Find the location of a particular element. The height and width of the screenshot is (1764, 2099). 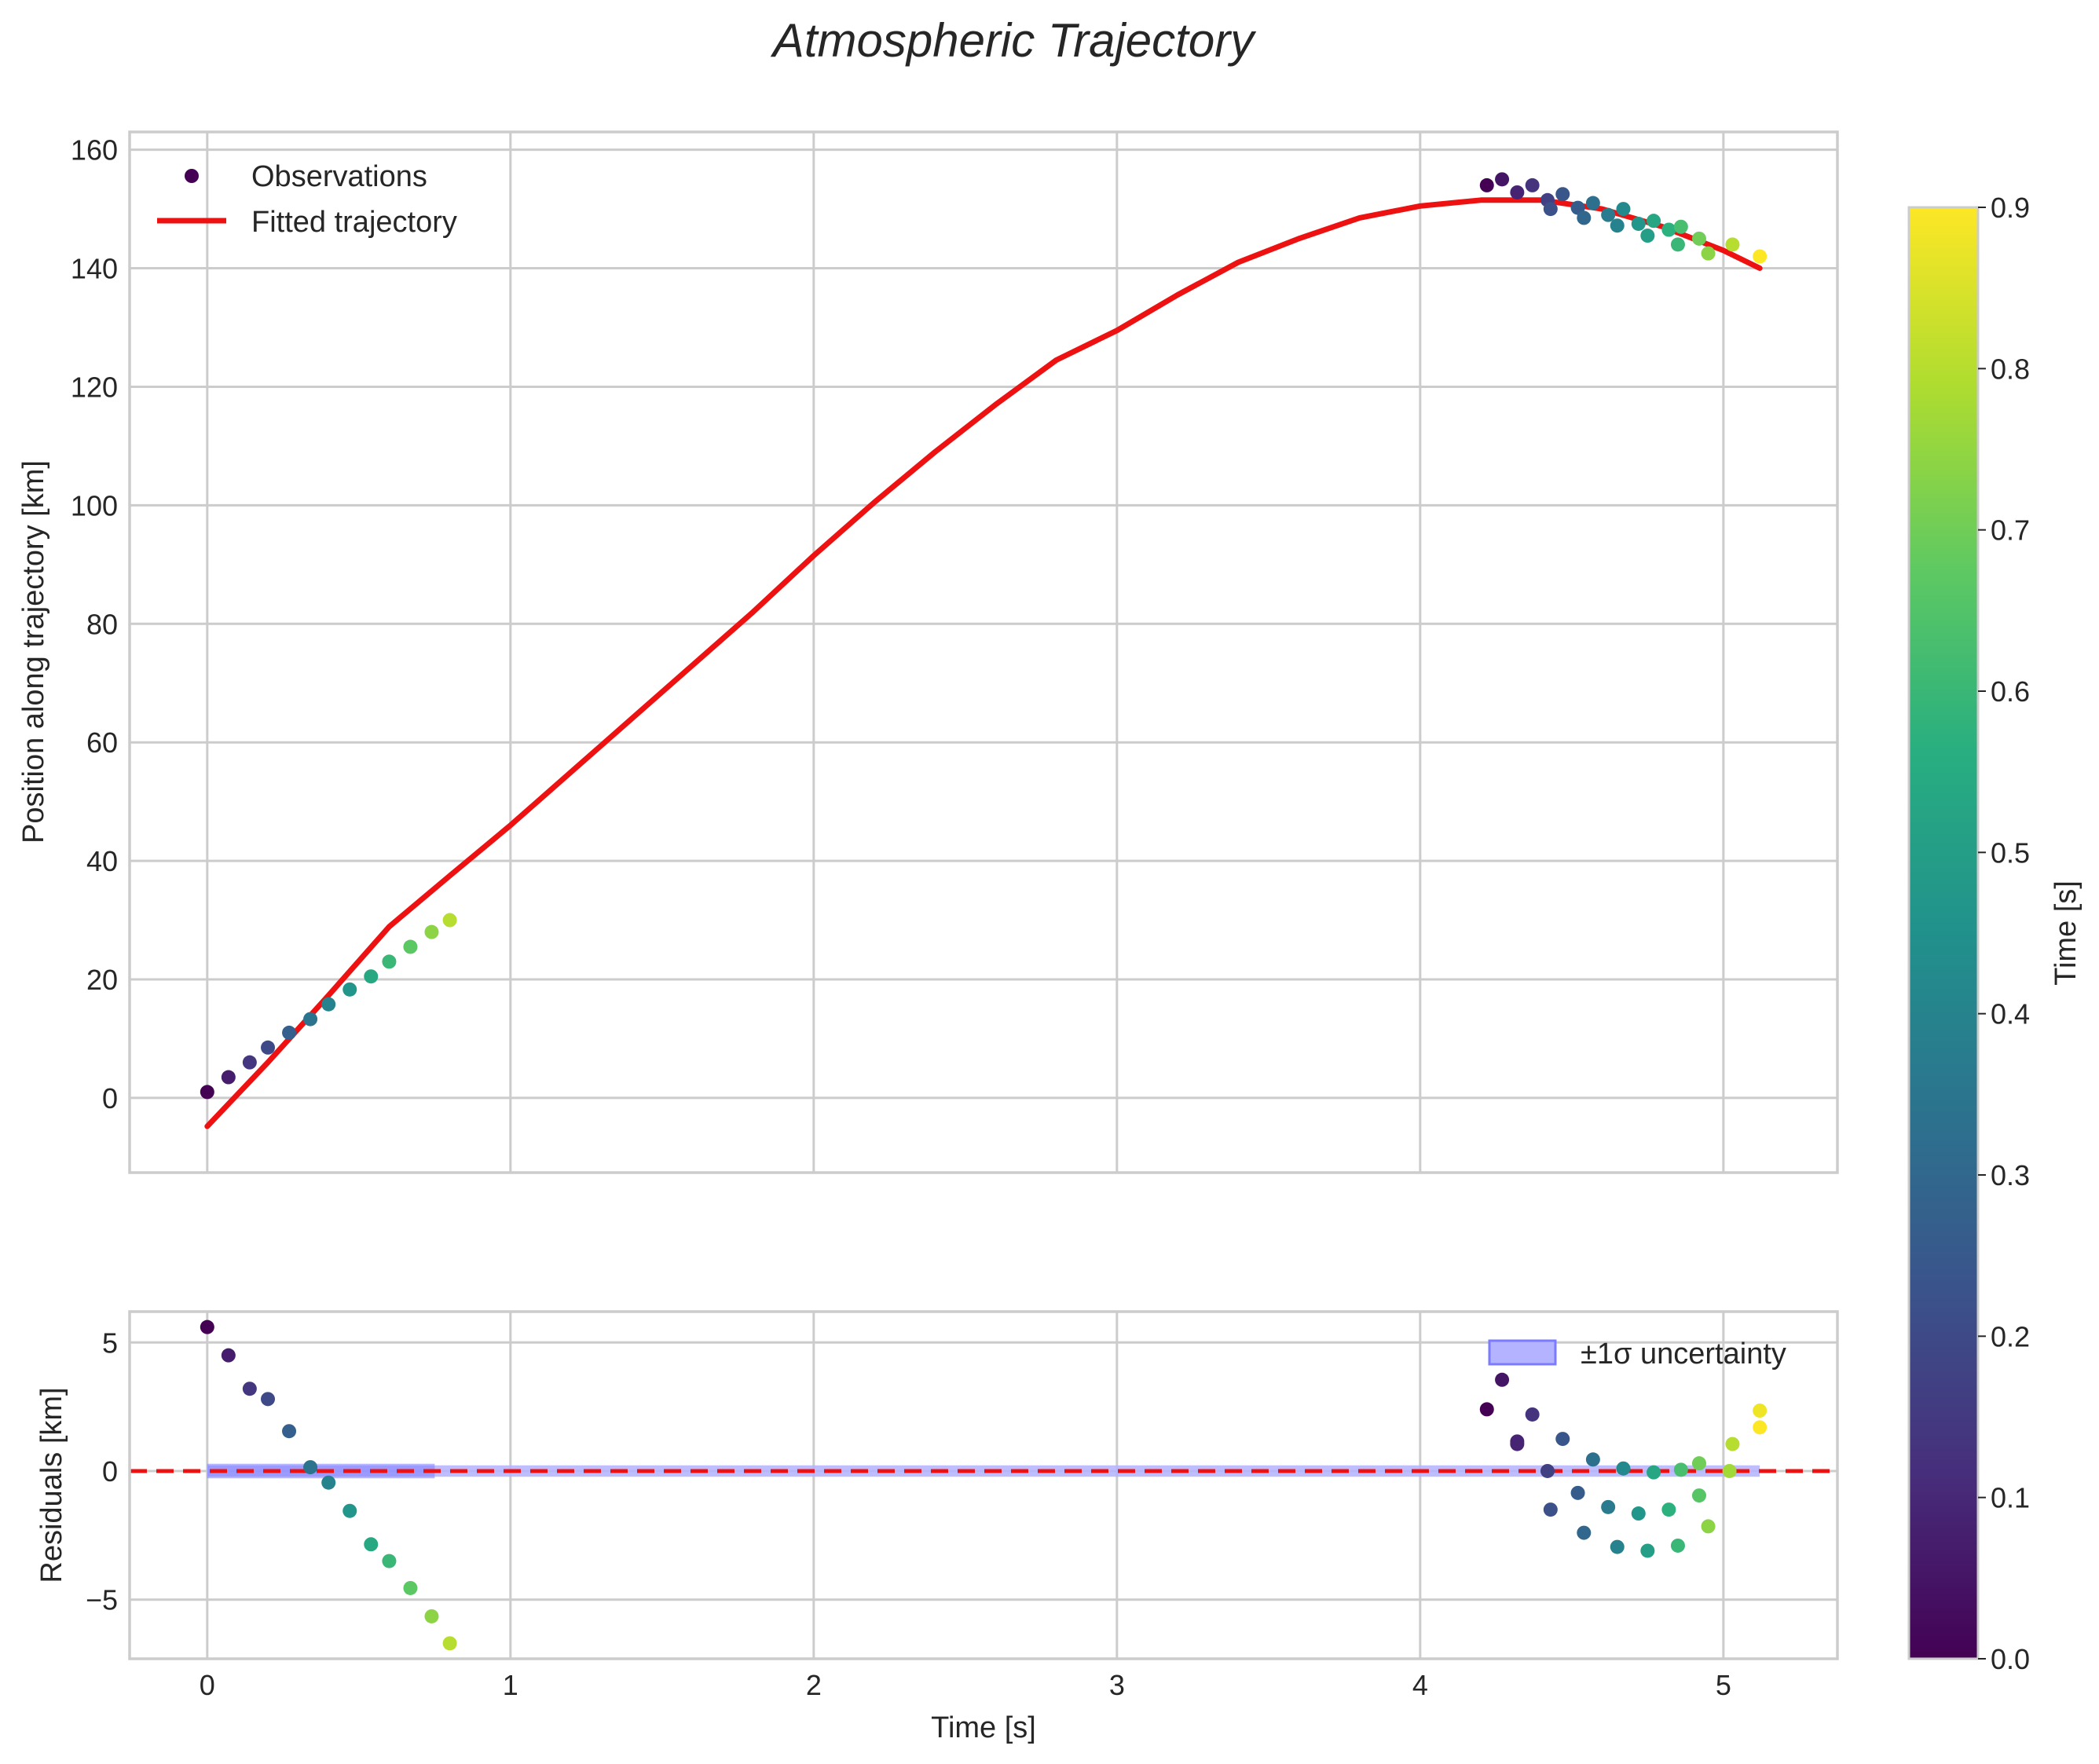

chart-title: Atmospheric Trajectory is located at coordinates (1014, 40).